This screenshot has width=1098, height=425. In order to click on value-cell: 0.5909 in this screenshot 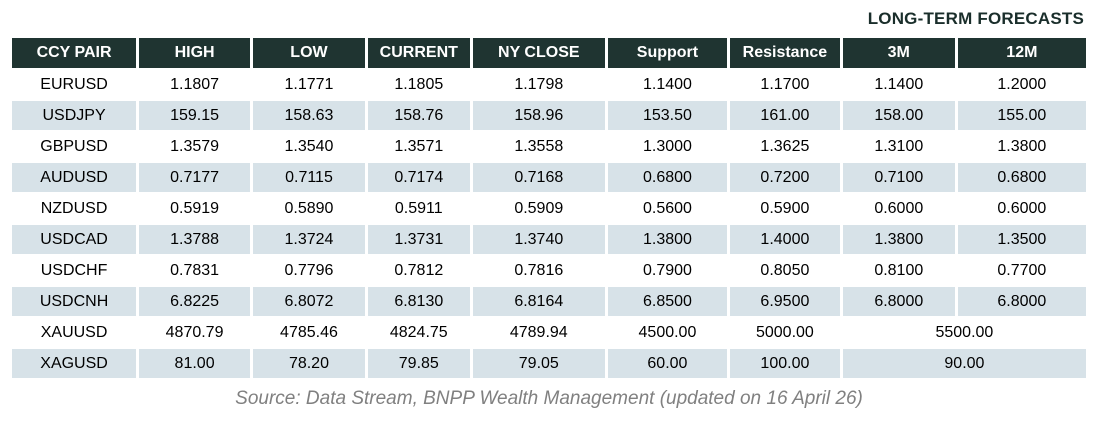, I will do `click(539, 208)`.